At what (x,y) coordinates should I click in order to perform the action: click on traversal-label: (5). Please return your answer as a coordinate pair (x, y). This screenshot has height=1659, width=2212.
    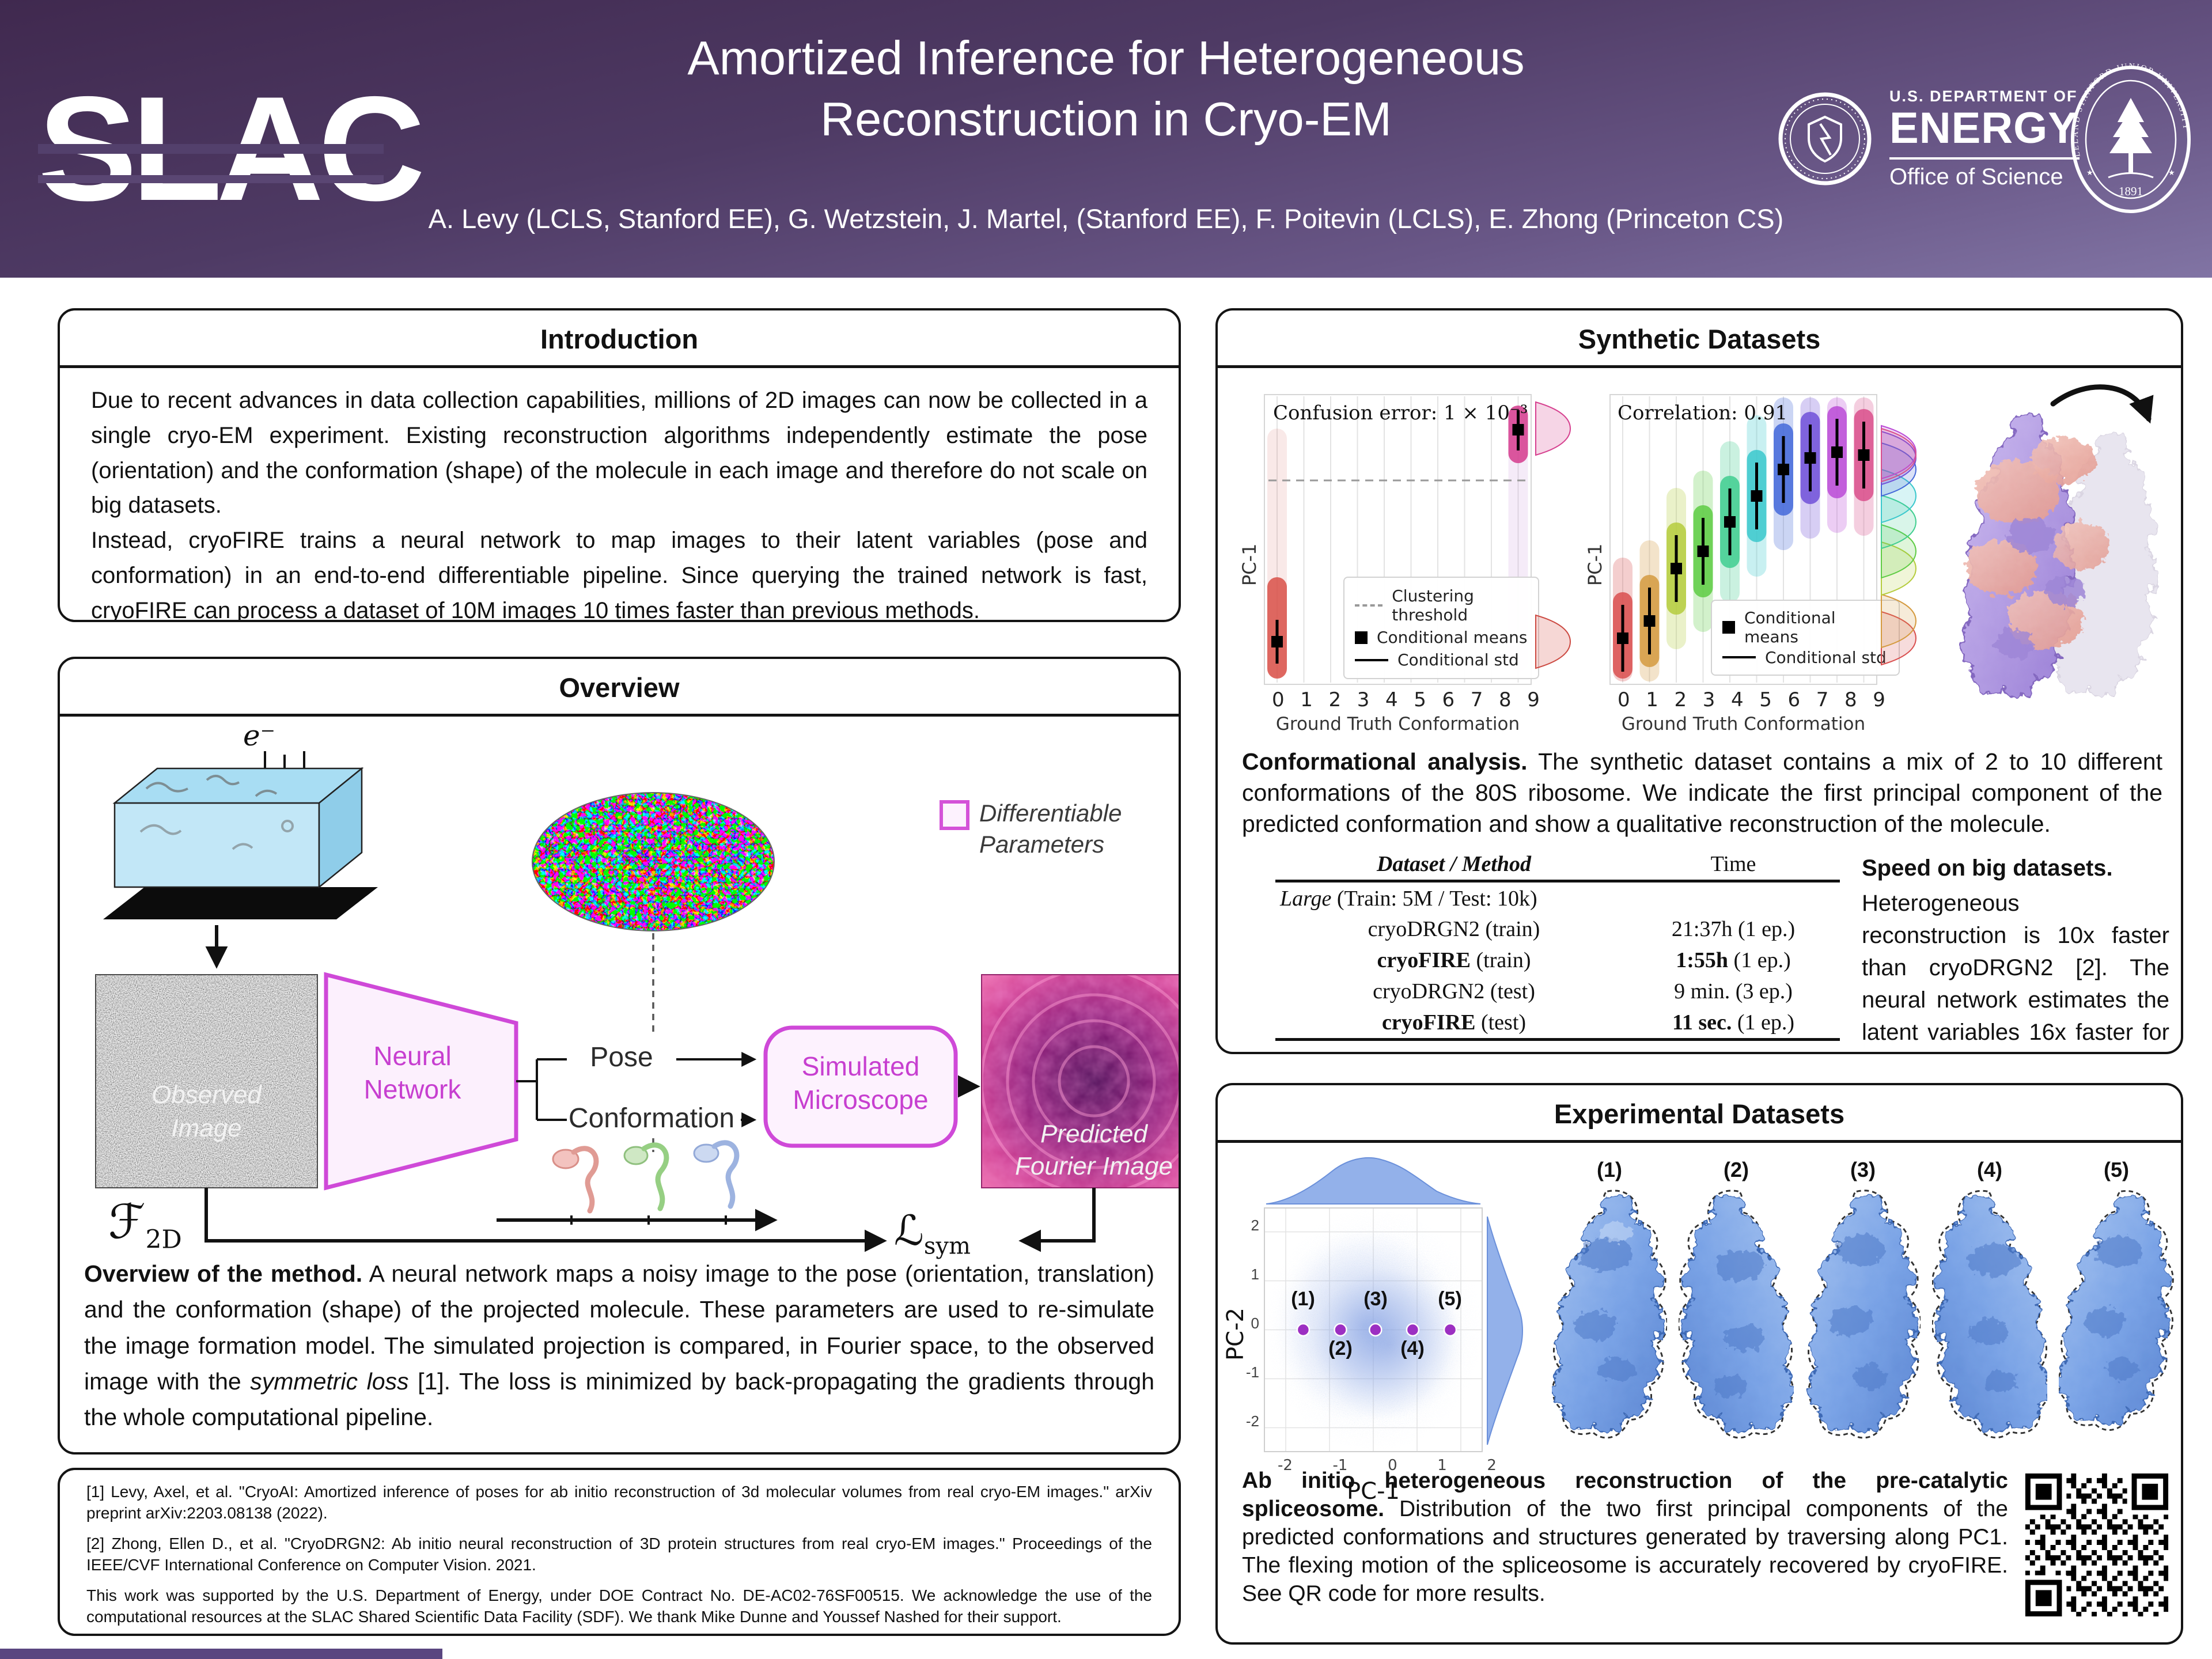
    Looking at the image, I should click on (1450, 1299).